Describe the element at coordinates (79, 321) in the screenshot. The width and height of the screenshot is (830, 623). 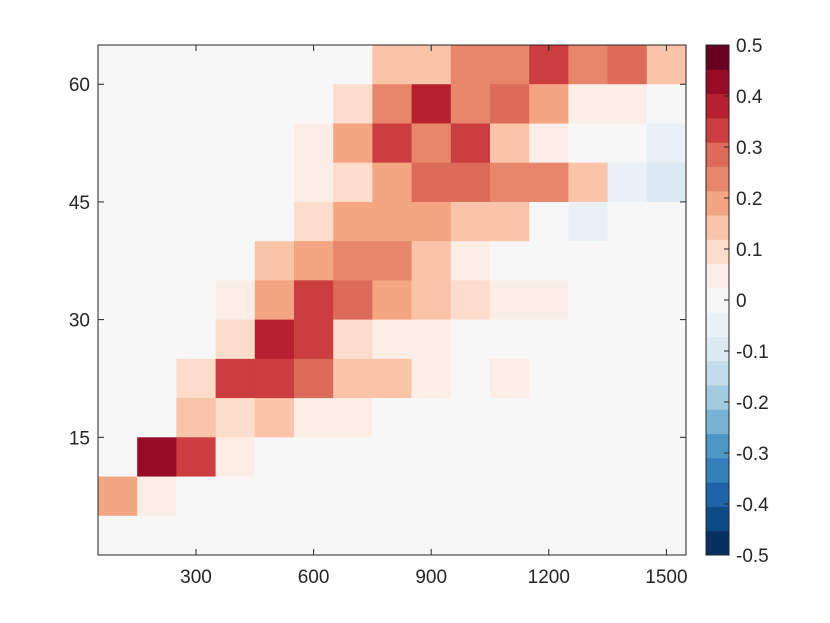
I see `y-tick-label: 30` at that location.